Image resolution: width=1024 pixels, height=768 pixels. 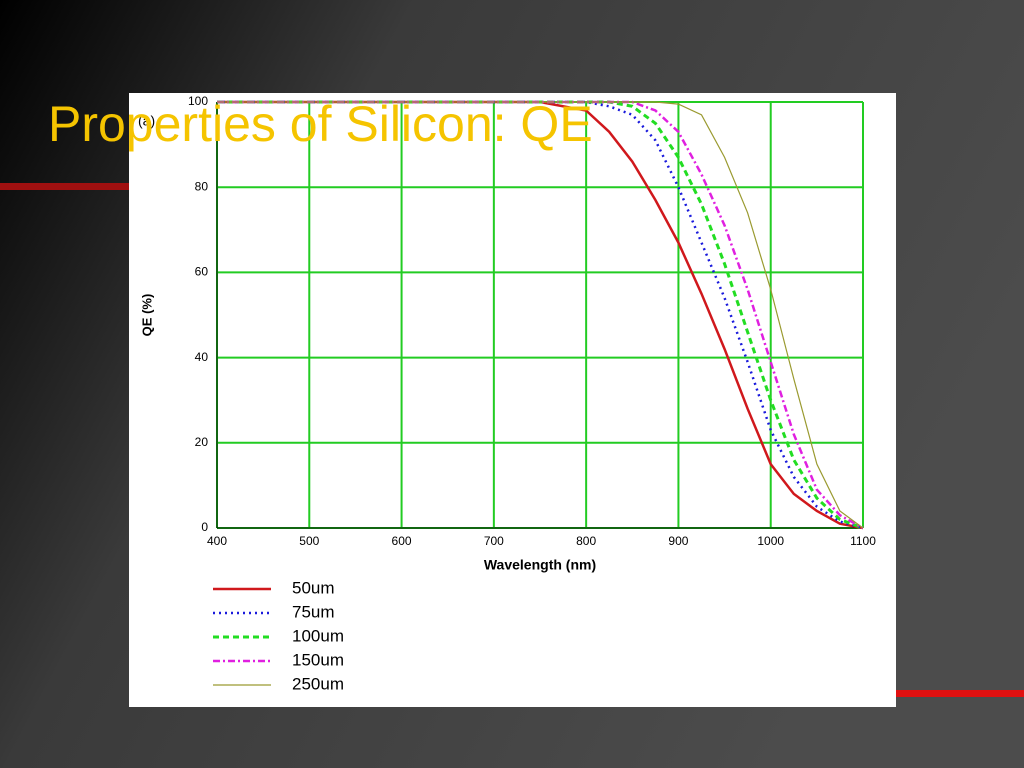 I want to click on x-tick-label: 1000, so click(x=770, y=541).